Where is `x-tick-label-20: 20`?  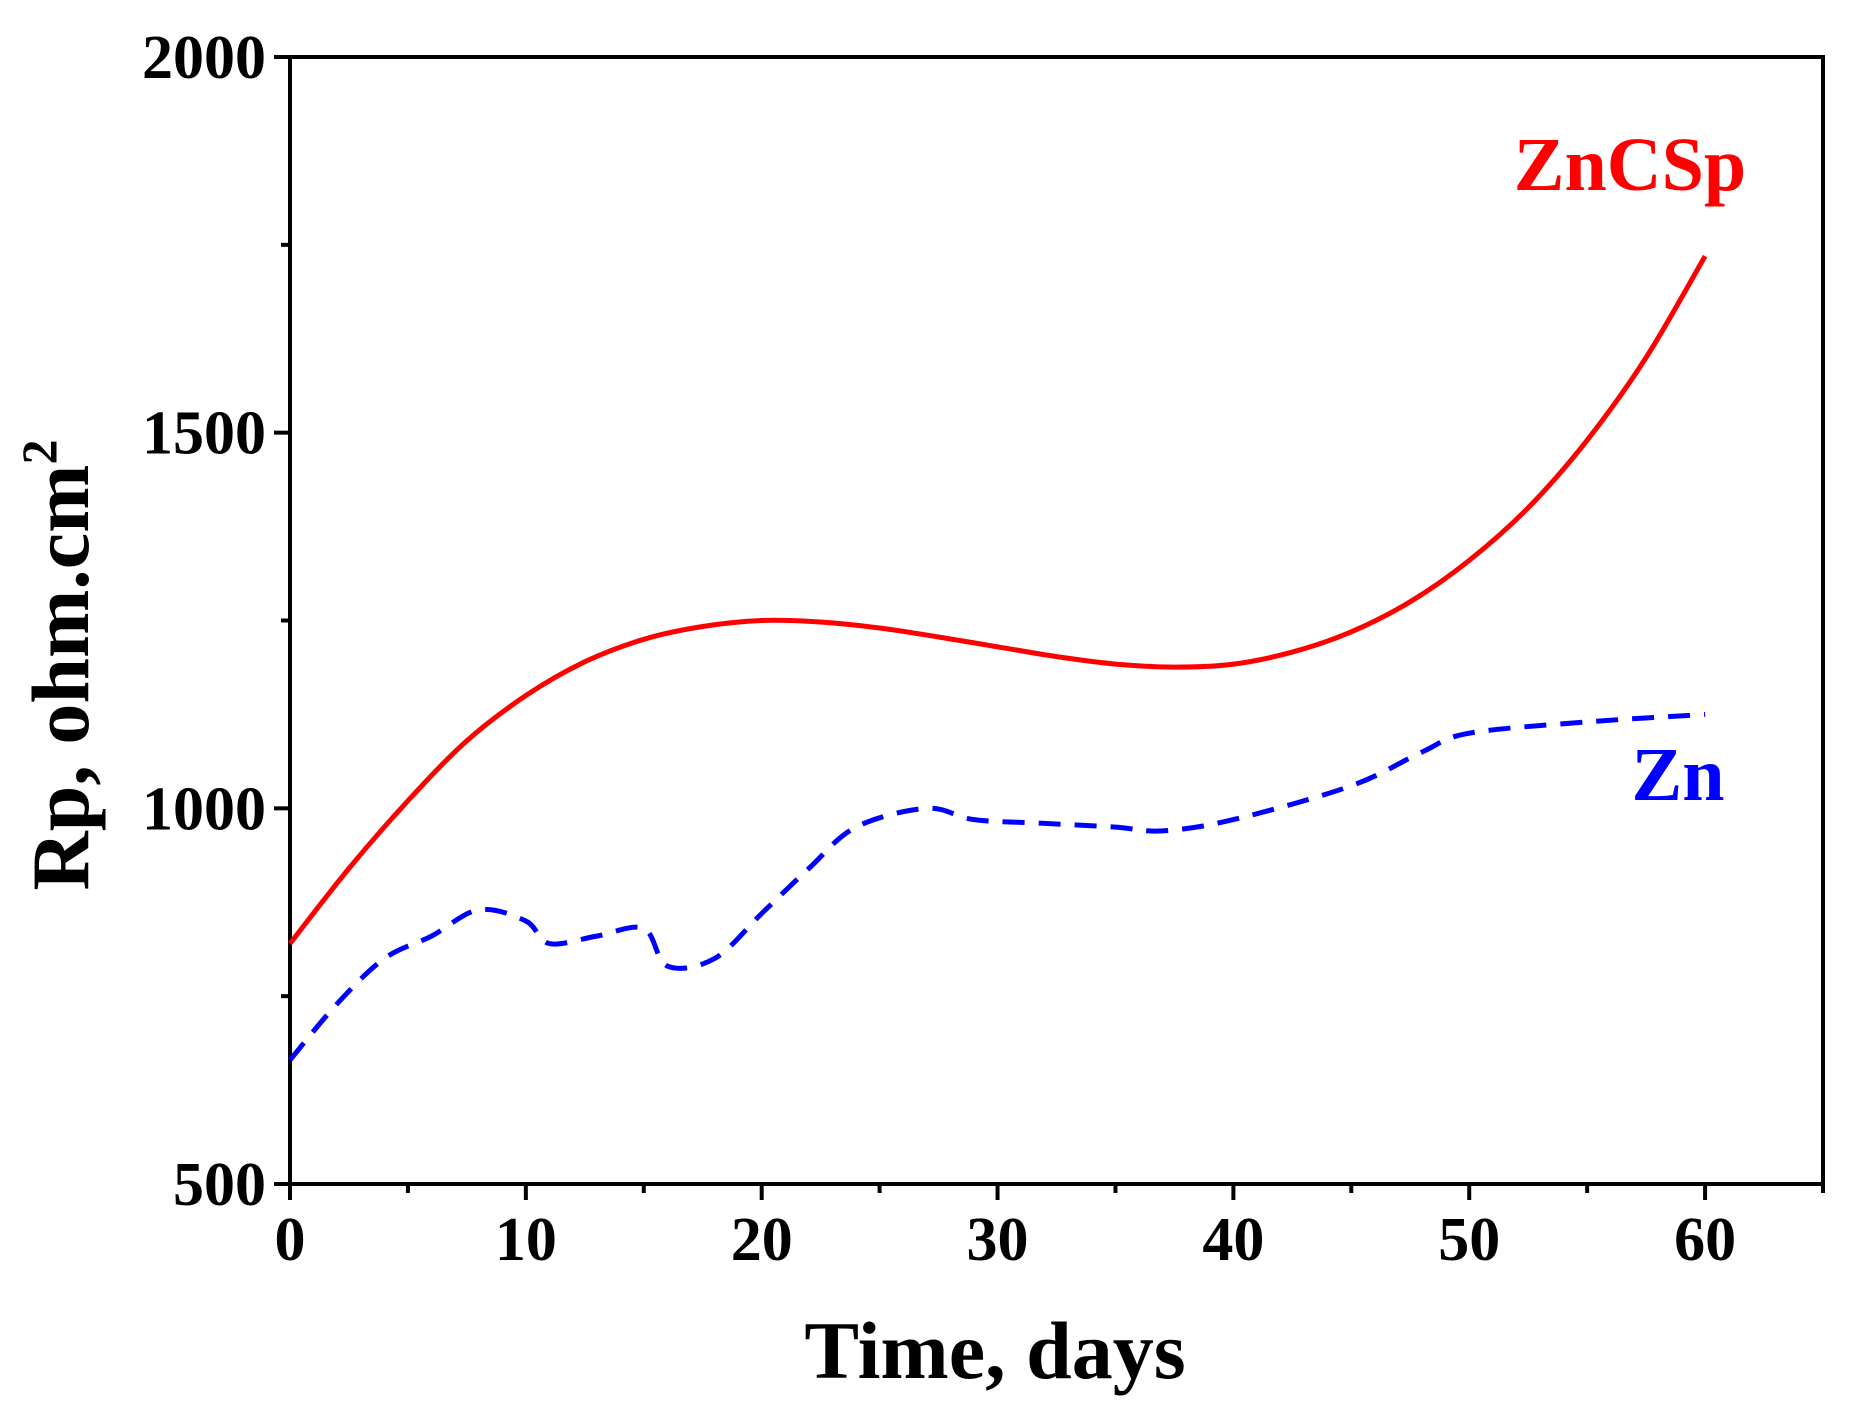
x-tick-label-20: 20 is located at coordinates (762, 1240).